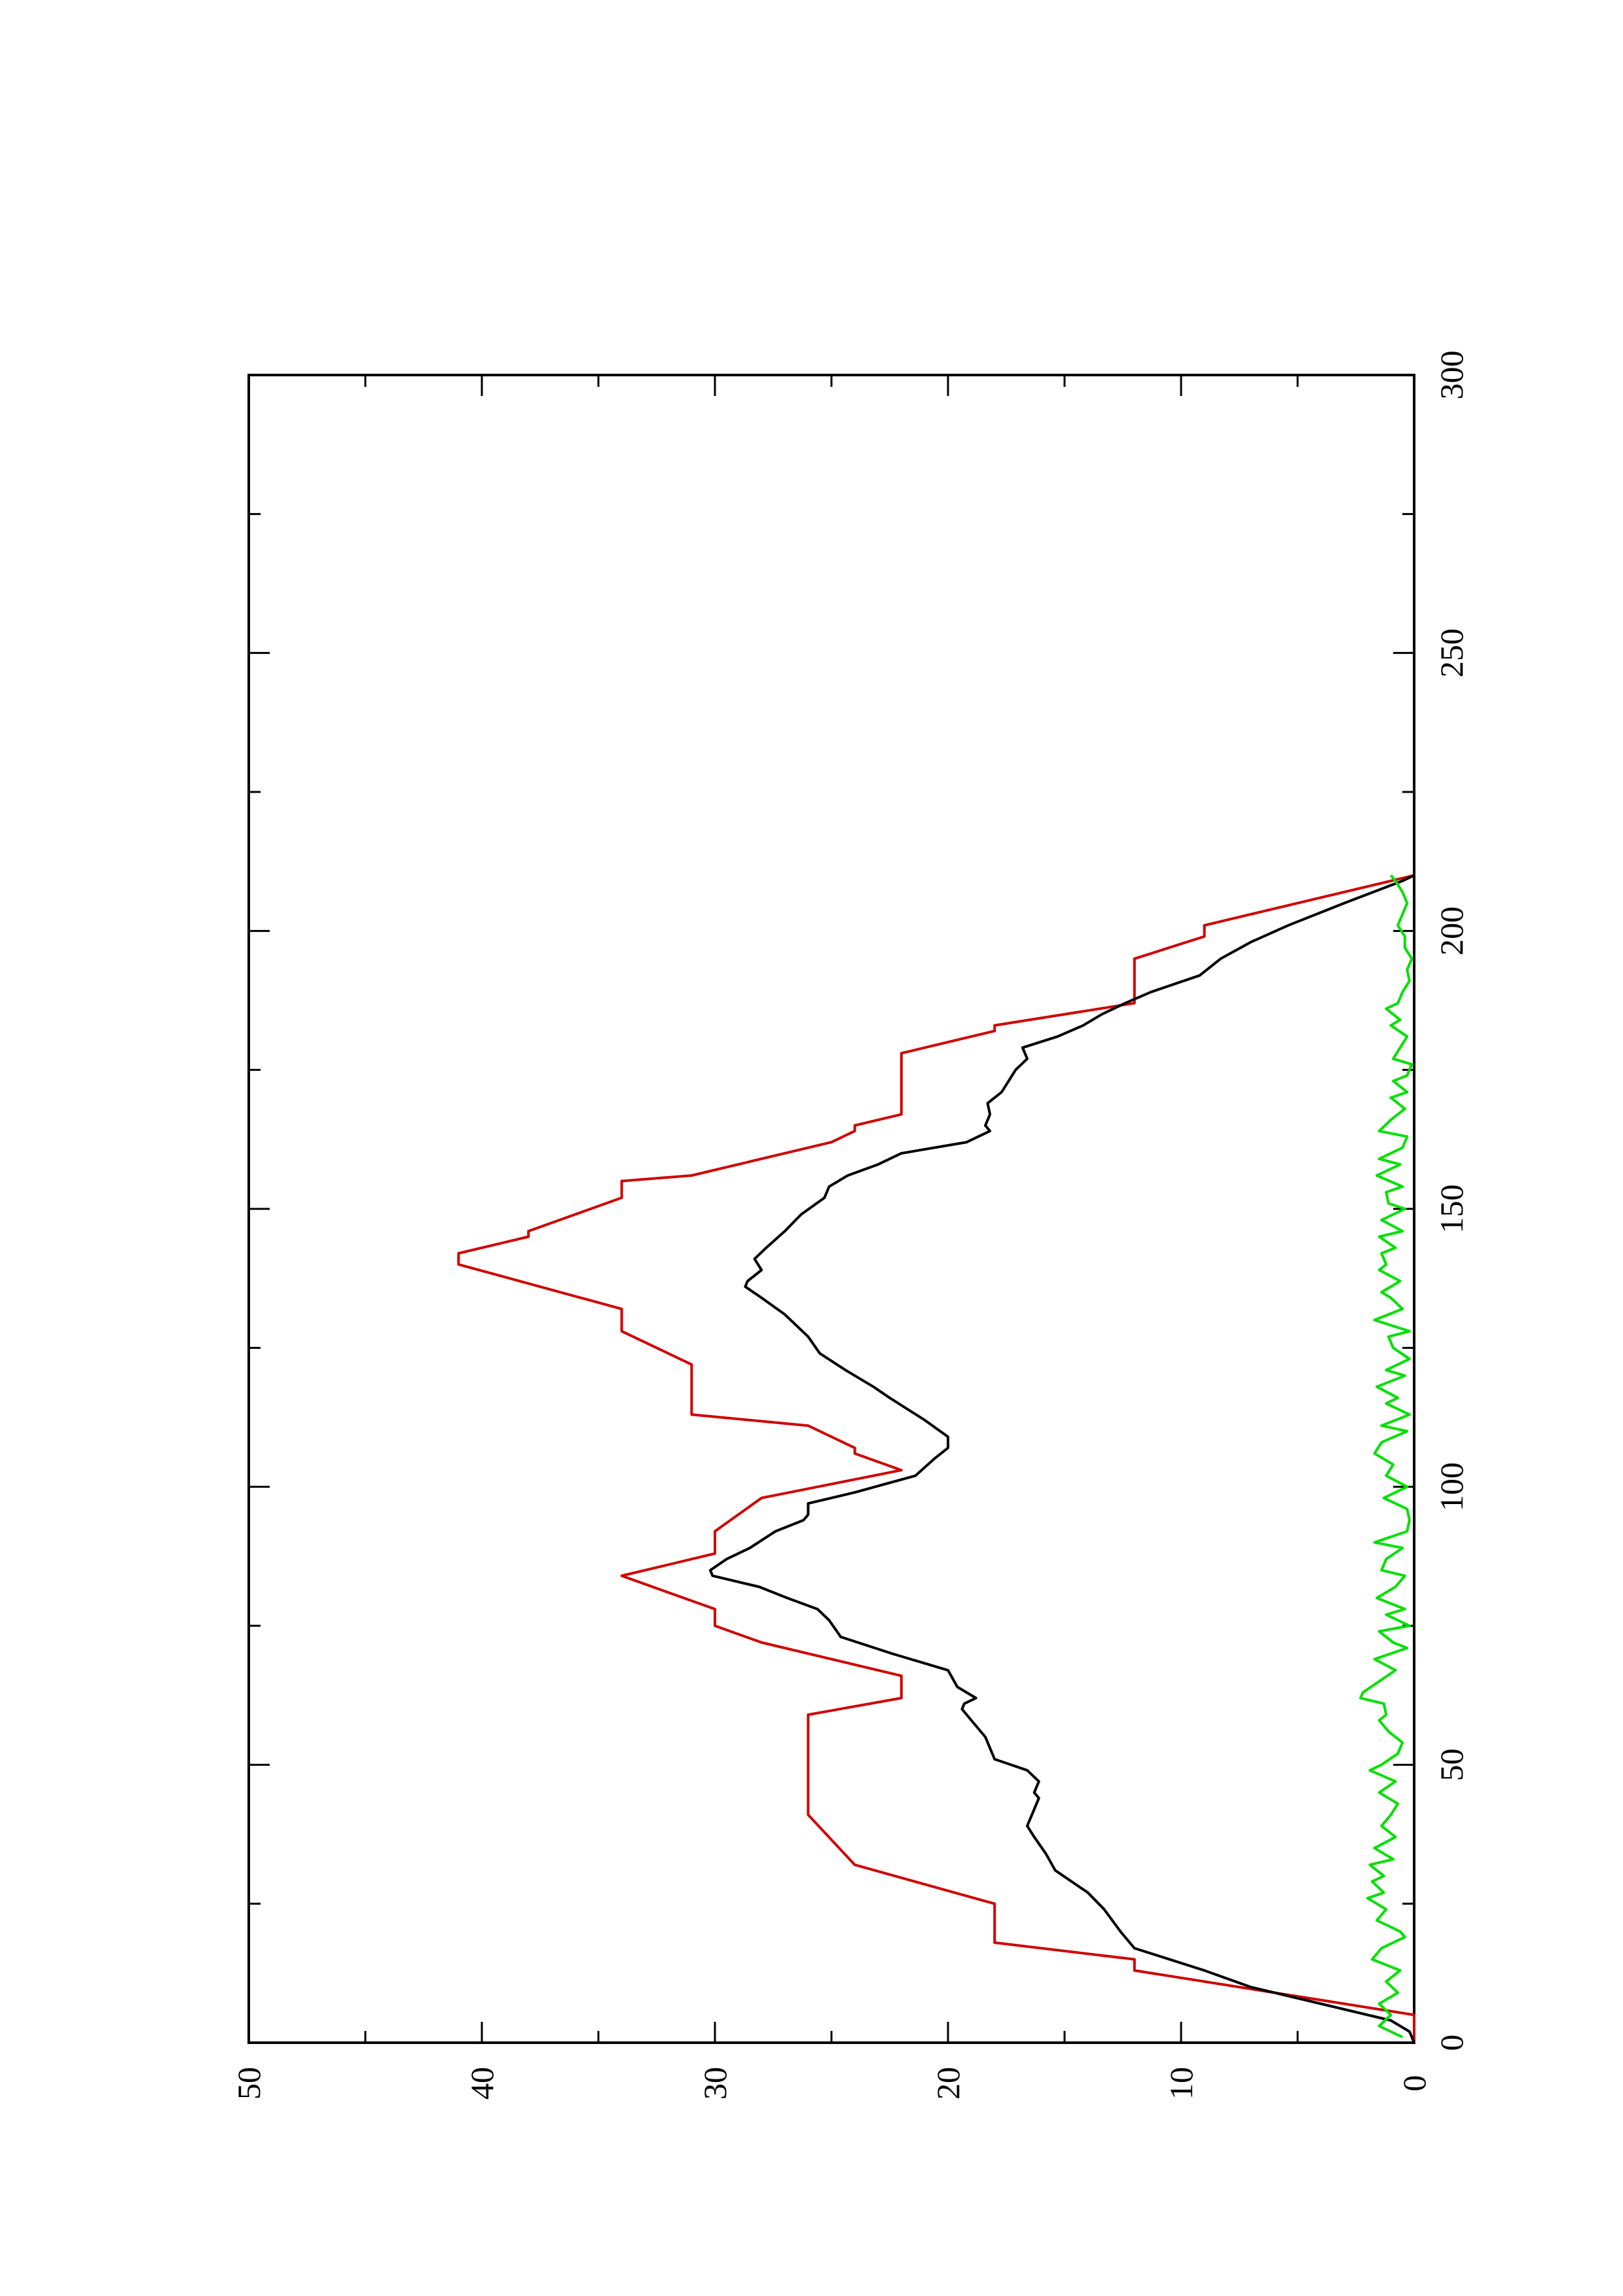  I want to click on x-tick-label: 100, so click(1451, 1486).